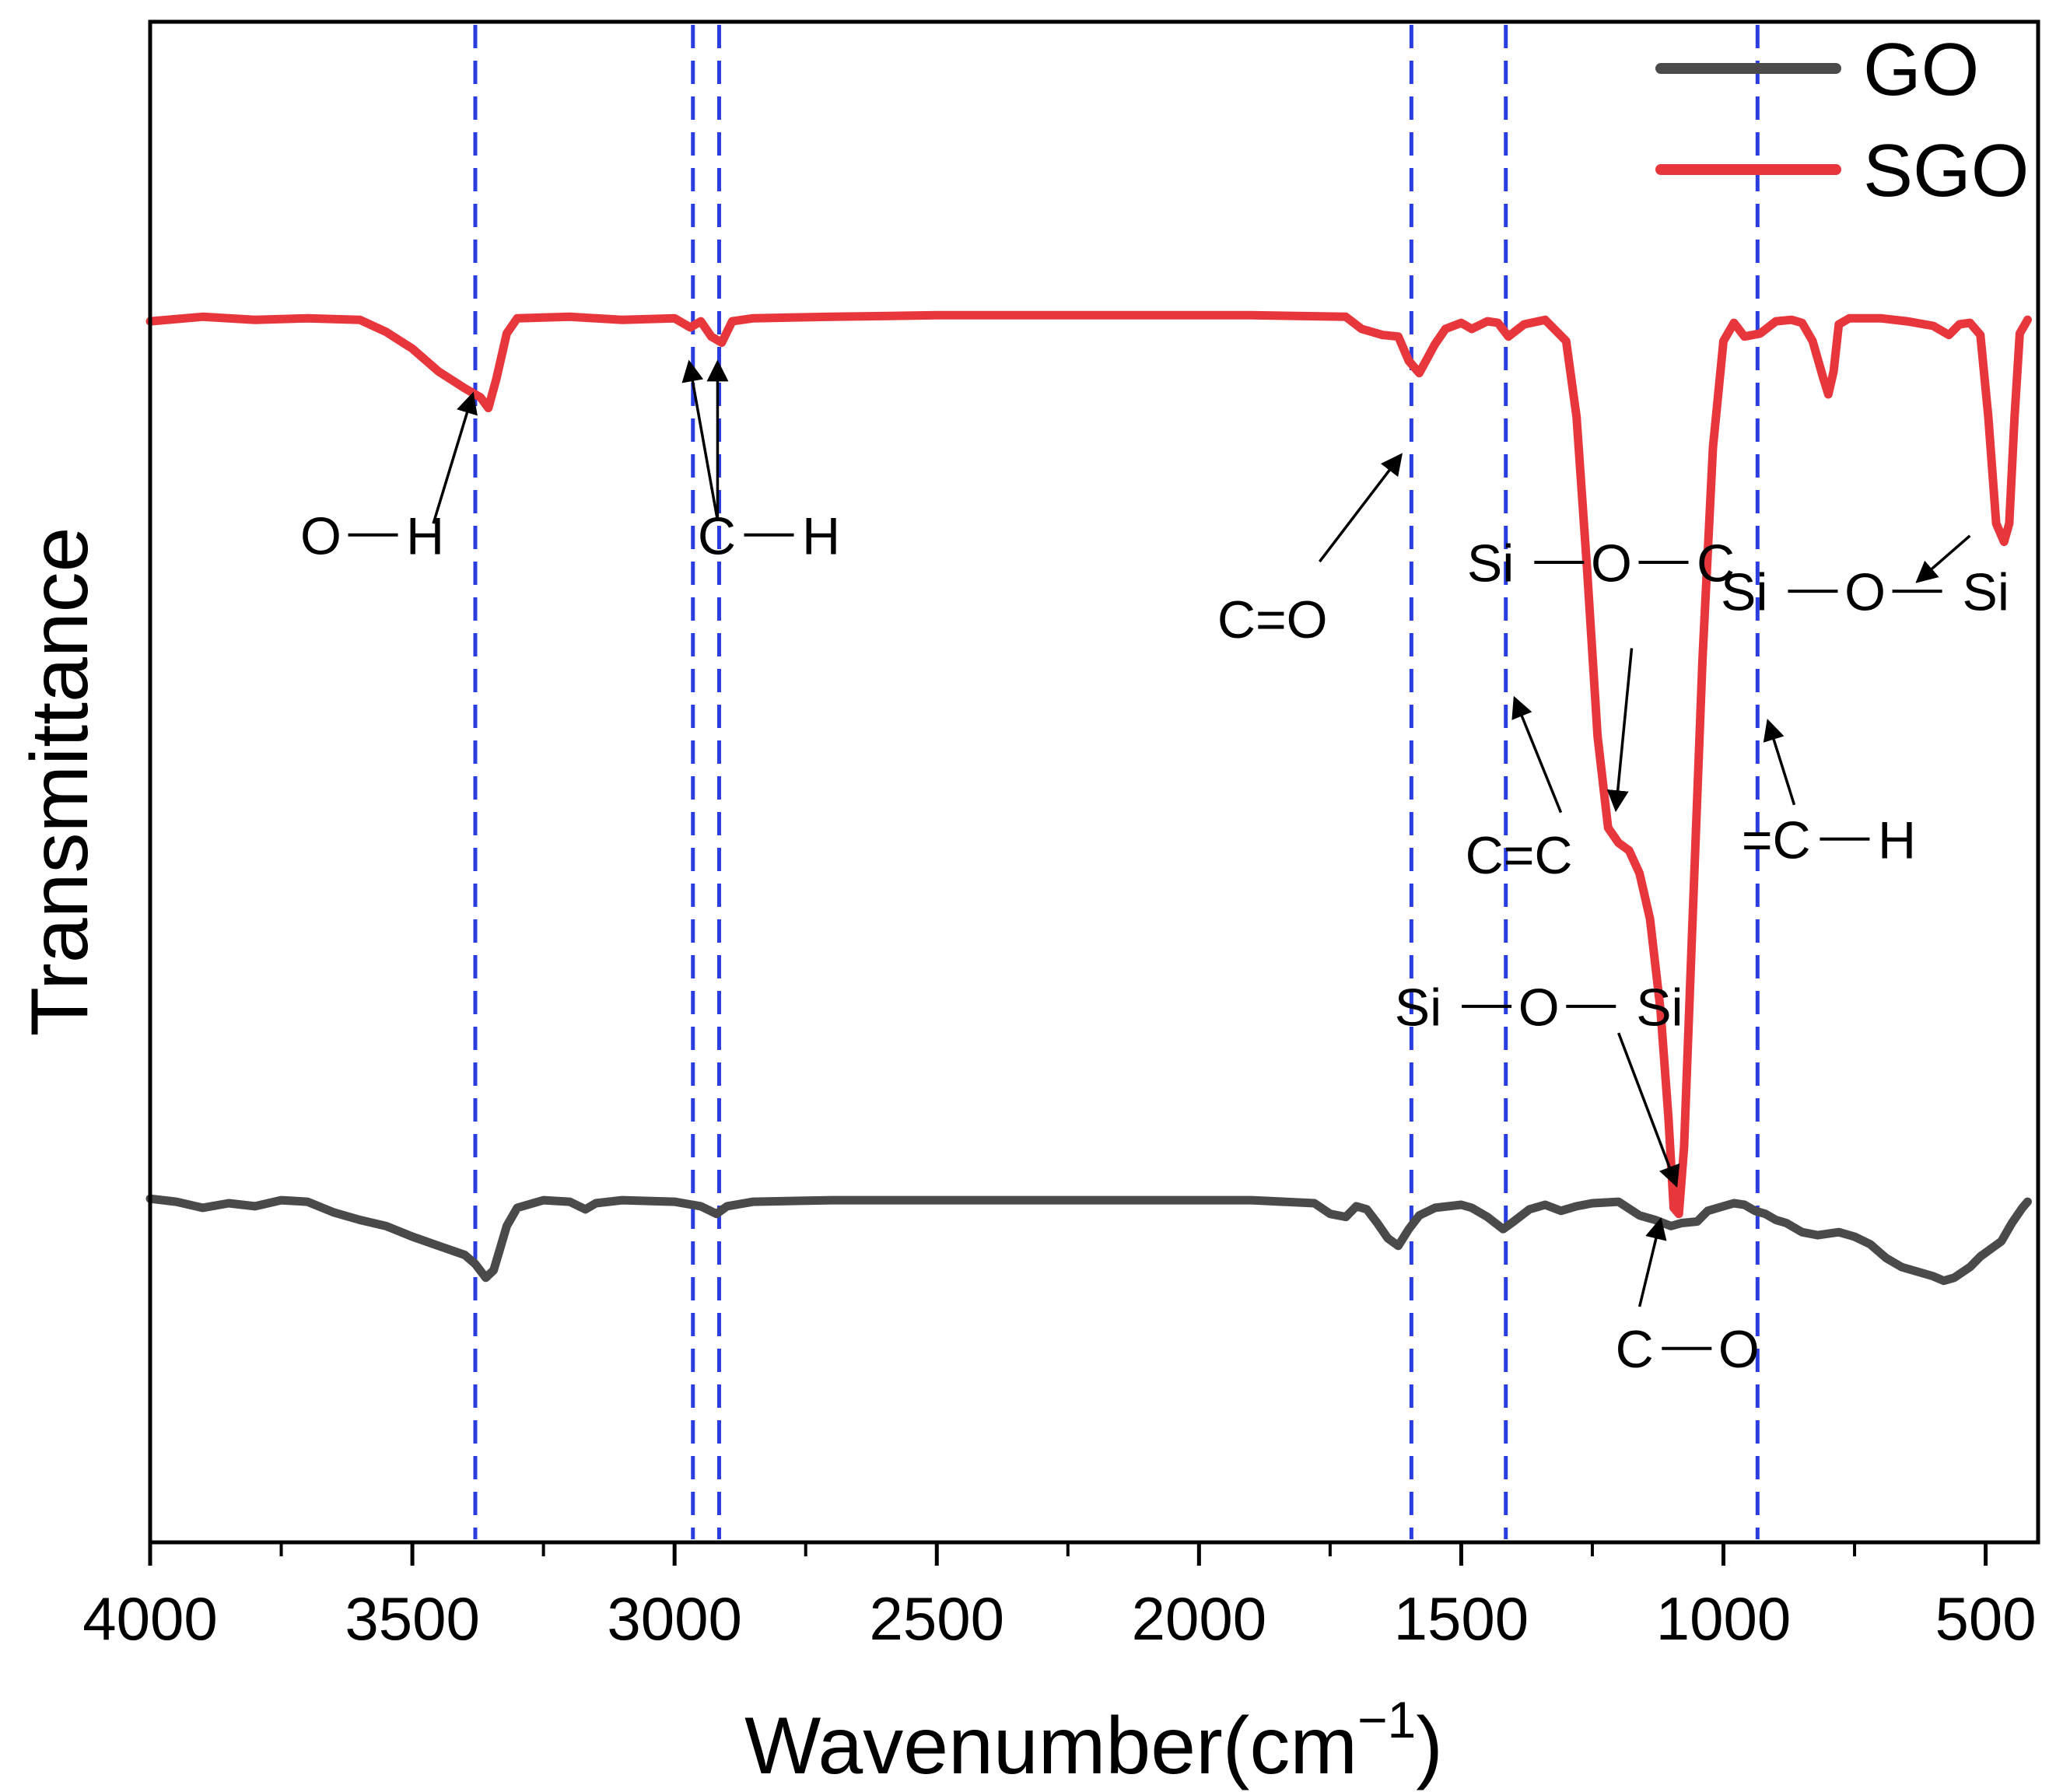 The width and height of the screenshot is (2063, 1792). What do you see at coordinates (1921, 69) in the screenshot?
I see `legend-label-go: GO` at bounding box center [1921, 69].